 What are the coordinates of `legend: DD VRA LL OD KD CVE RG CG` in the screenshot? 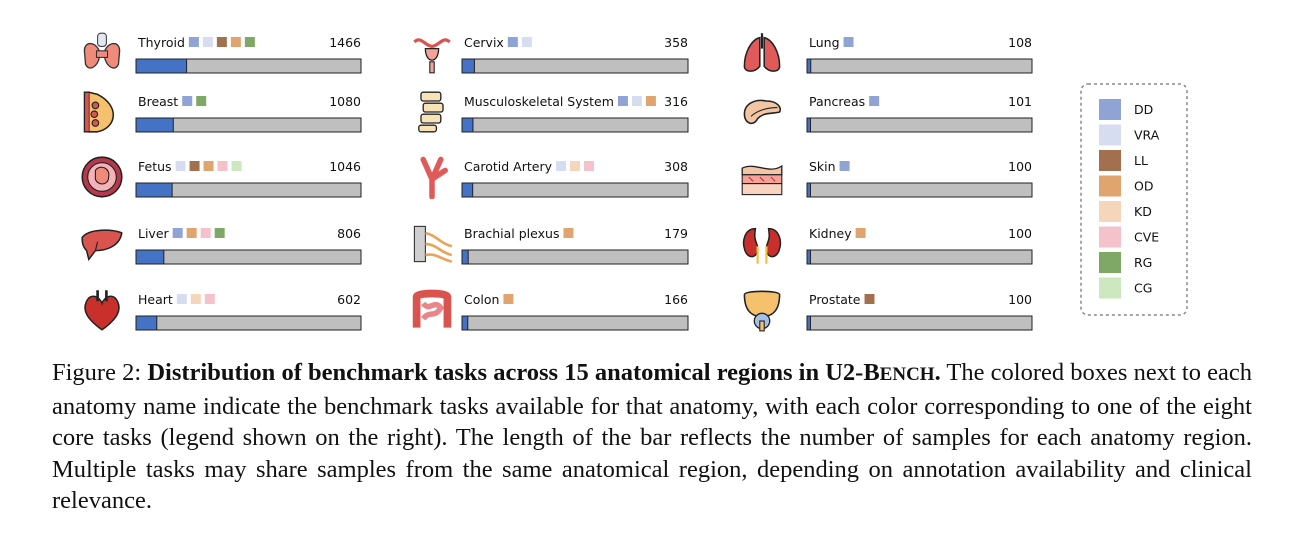 It's located at (1134, 199).